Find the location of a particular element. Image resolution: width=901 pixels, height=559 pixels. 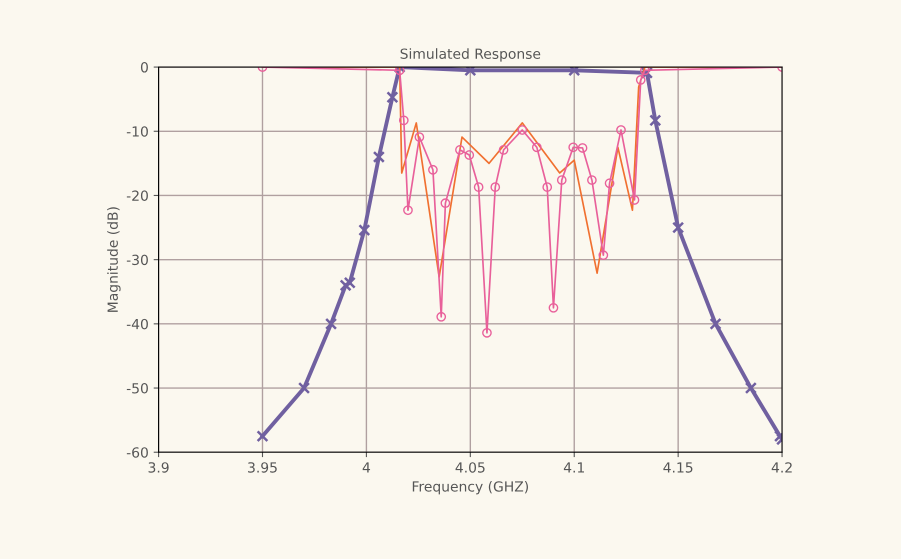

y-tick-label: -40 is located at coordinates (137, 324).